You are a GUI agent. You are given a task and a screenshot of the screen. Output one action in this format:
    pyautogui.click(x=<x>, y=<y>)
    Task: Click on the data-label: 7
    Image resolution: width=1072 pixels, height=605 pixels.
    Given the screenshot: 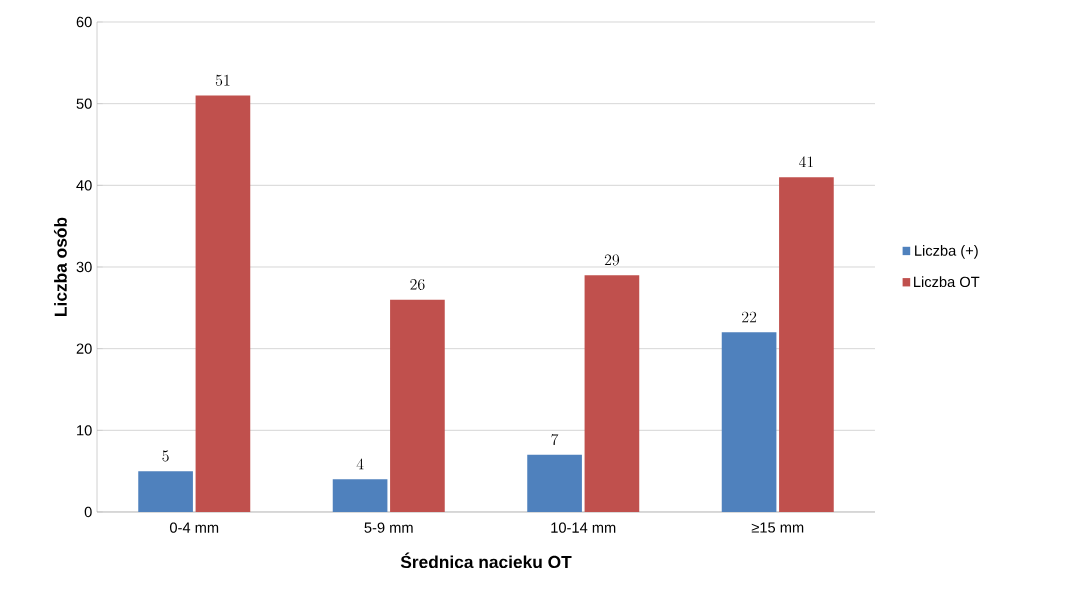 What is the action you would take?
    pyautogui.click(x=555, y=439)
    